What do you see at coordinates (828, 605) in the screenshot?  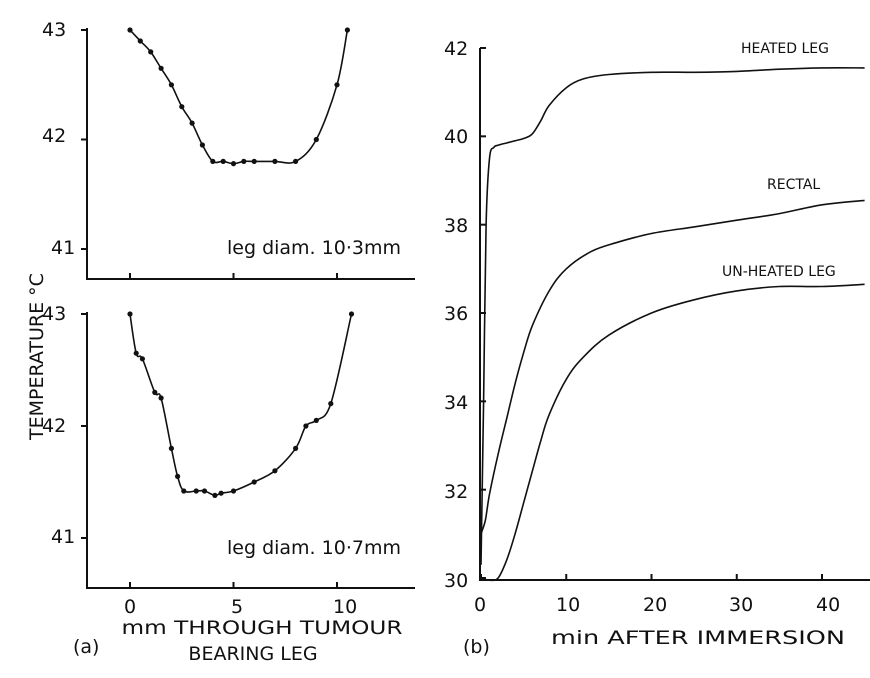 I see `panel-b-xtick-label: 40` at bounding box center [828, 605].